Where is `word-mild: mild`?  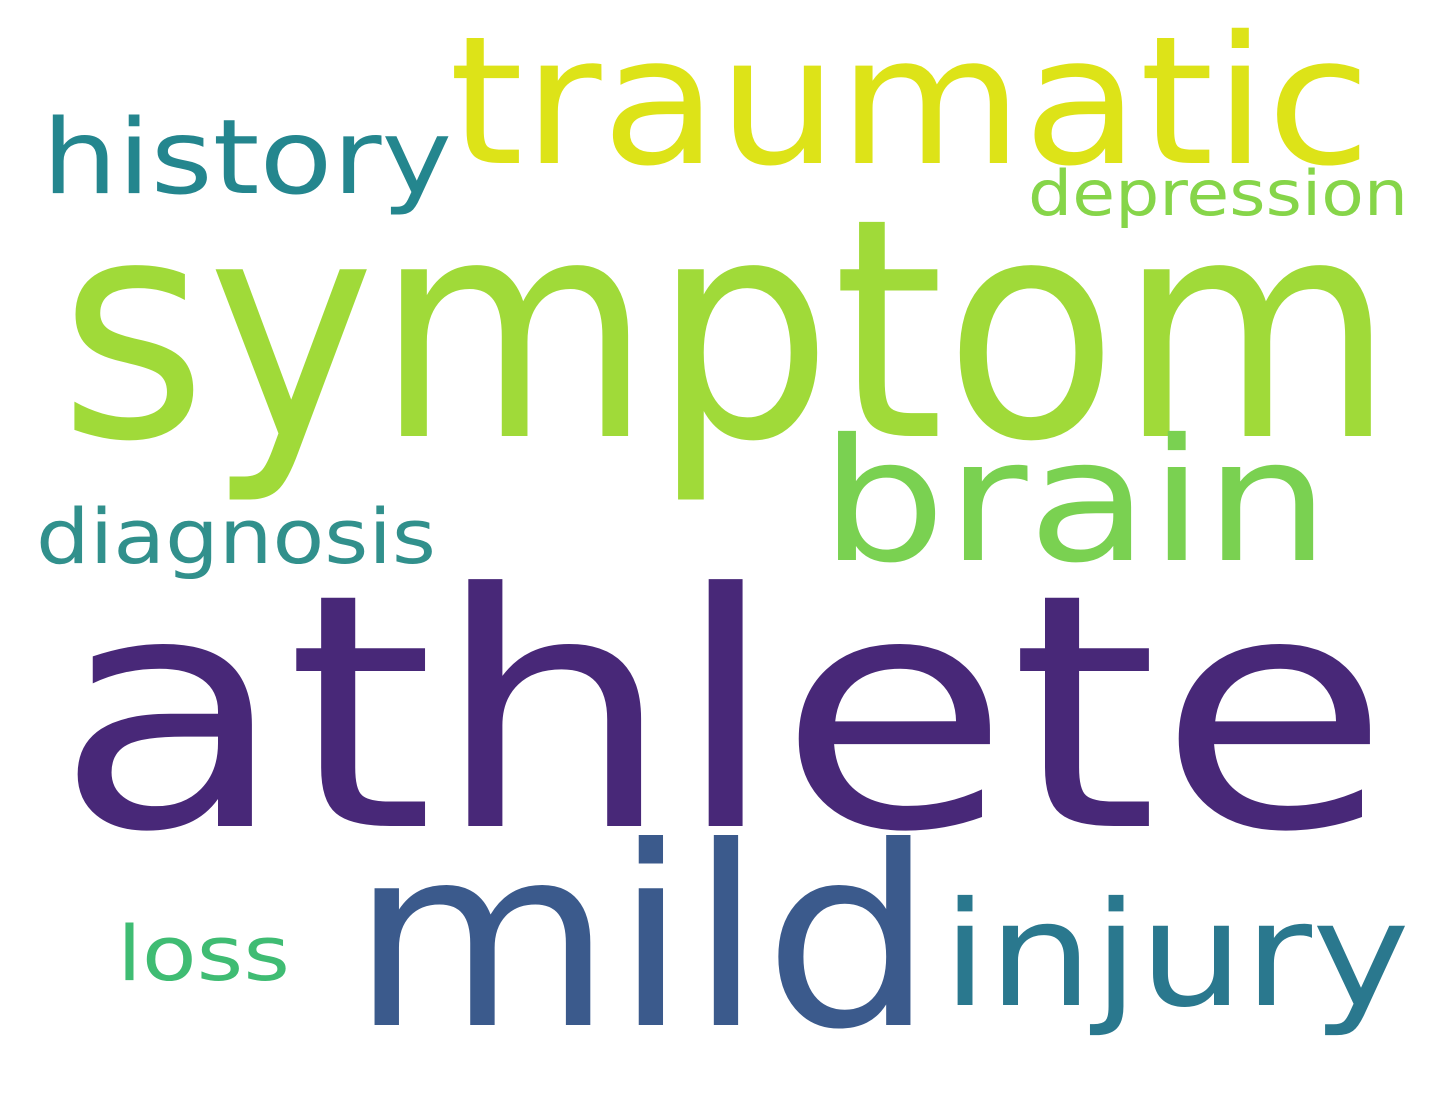
word-mild: mild is located at coordinates (642, 938).